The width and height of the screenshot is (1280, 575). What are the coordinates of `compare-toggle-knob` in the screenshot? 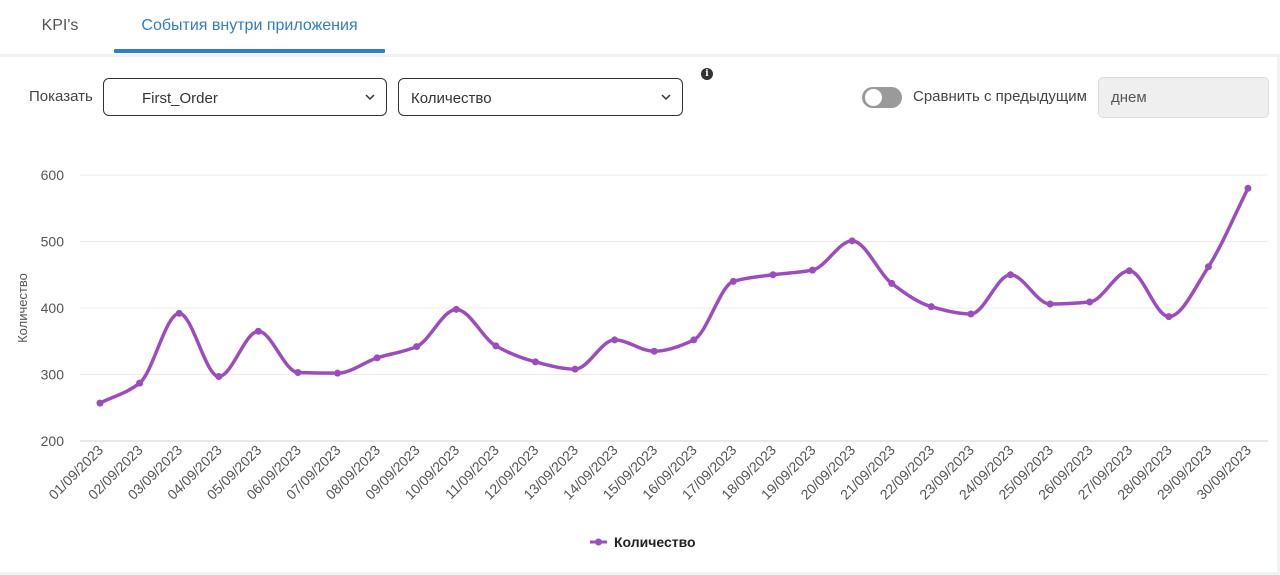 It's located at (873, 97).